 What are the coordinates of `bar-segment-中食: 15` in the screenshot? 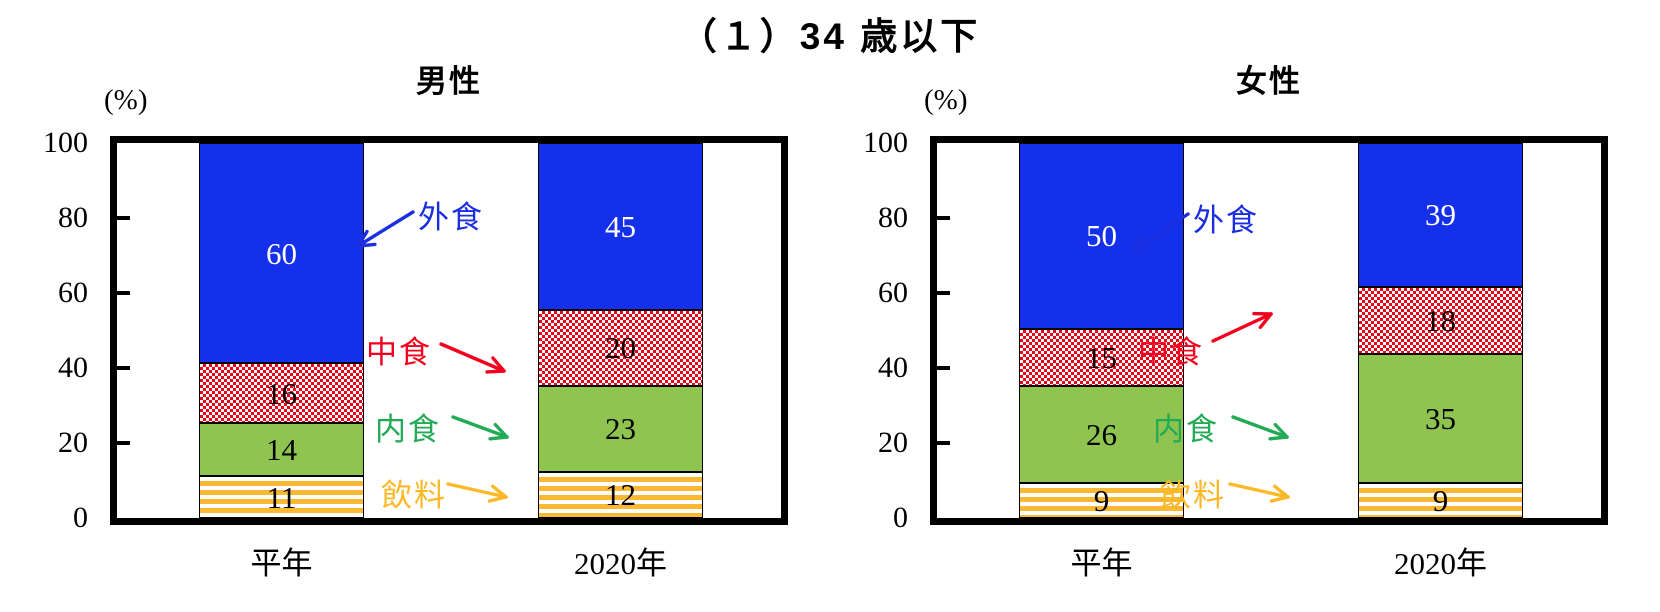 It's located at (1101, 357).